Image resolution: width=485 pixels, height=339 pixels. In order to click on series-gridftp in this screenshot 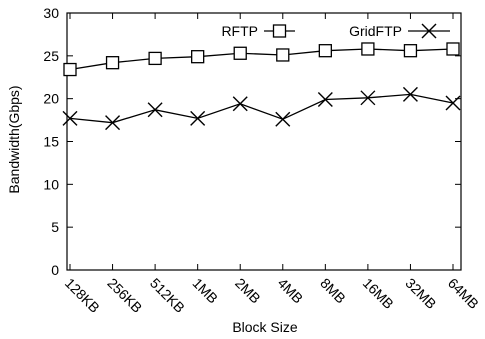, I will do `click(261, 108)`.